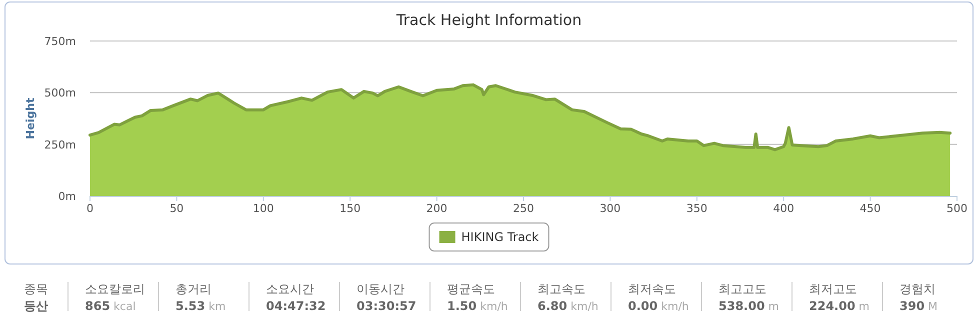 This screenshot has width=978, height=318. What do you see at coordinates (568, 306) in the screenshot?
I see `text: 6.80 km/h` at bounding box center [568, 306].